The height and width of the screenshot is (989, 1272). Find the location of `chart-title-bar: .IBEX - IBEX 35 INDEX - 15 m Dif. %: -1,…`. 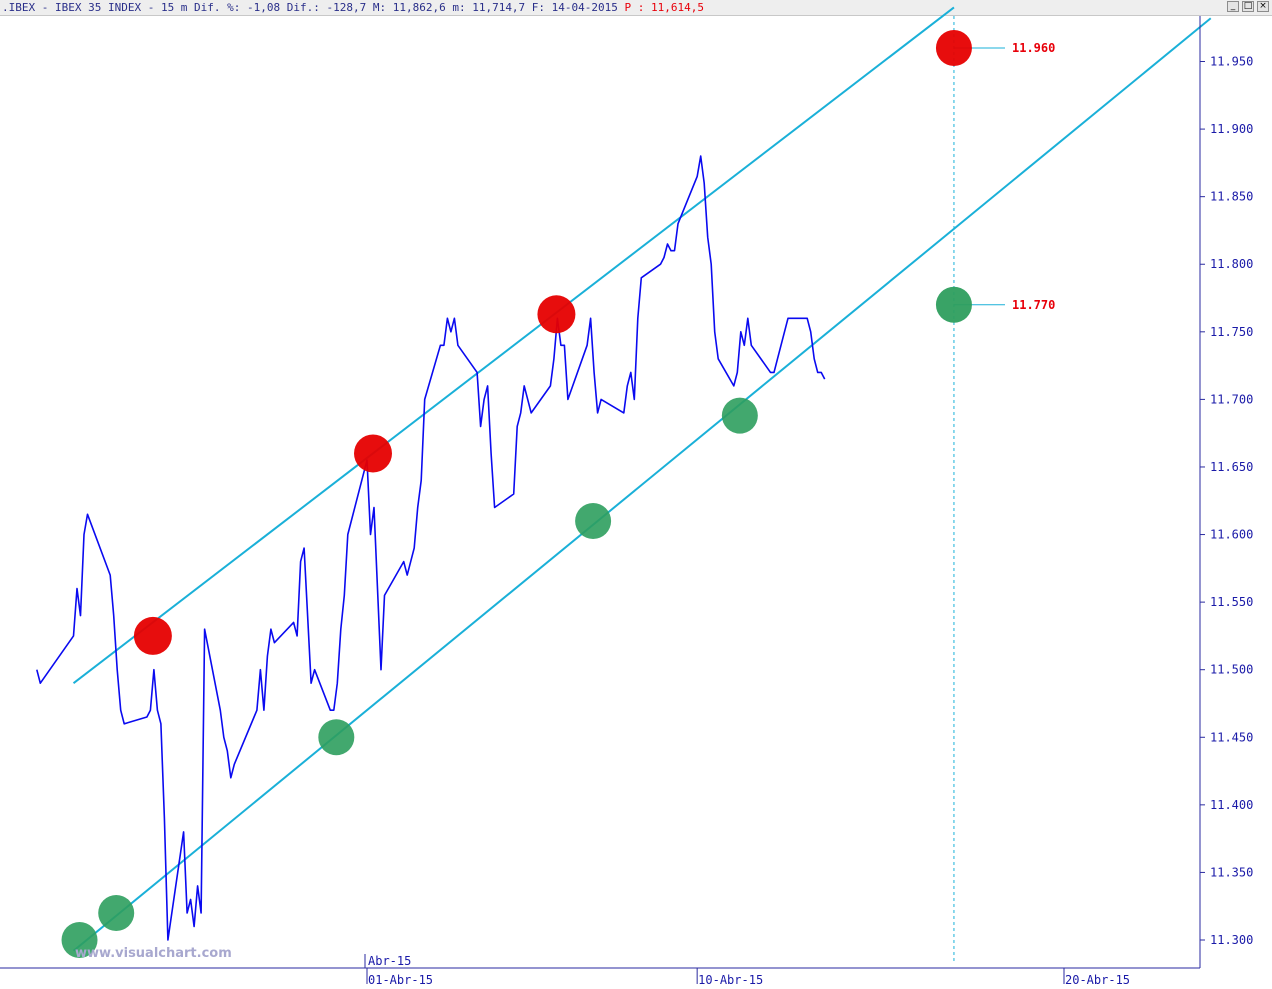

chart-title-bar: .IBEX - IBEX 35 INDEX - 15 m Dif. %: -1,… is located at coordinates (636, 8).